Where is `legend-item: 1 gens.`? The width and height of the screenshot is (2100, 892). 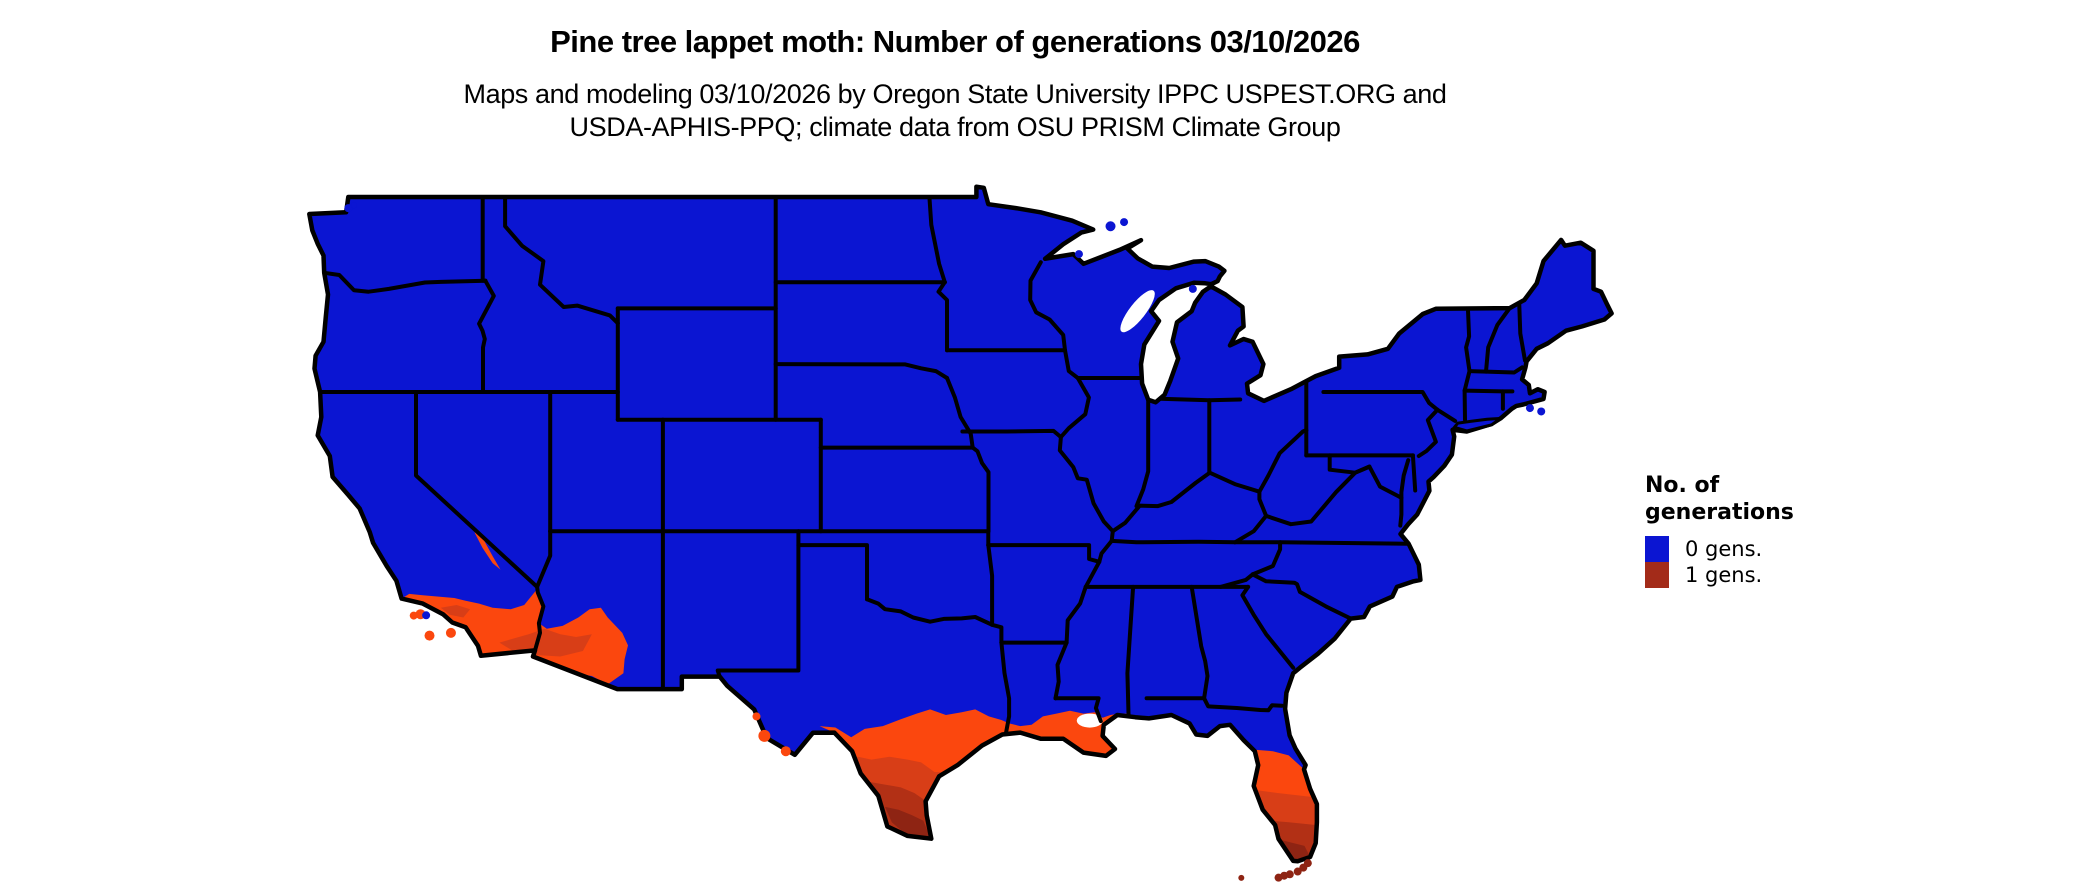
legend-item: 1 gens. is located at coordinates (1719, 575).